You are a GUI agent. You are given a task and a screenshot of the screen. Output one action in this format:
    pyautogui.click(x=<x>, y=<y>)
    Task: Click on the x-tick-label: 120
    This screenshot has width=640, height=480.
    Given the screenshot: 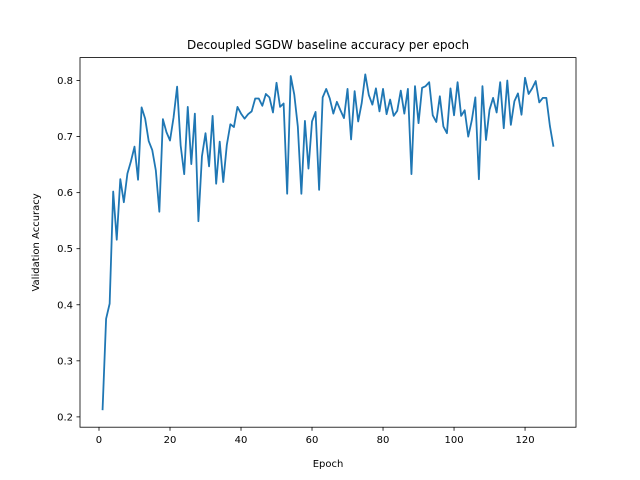 What is the action you would take?
    pyautogui.click(x=525, y=440)
    